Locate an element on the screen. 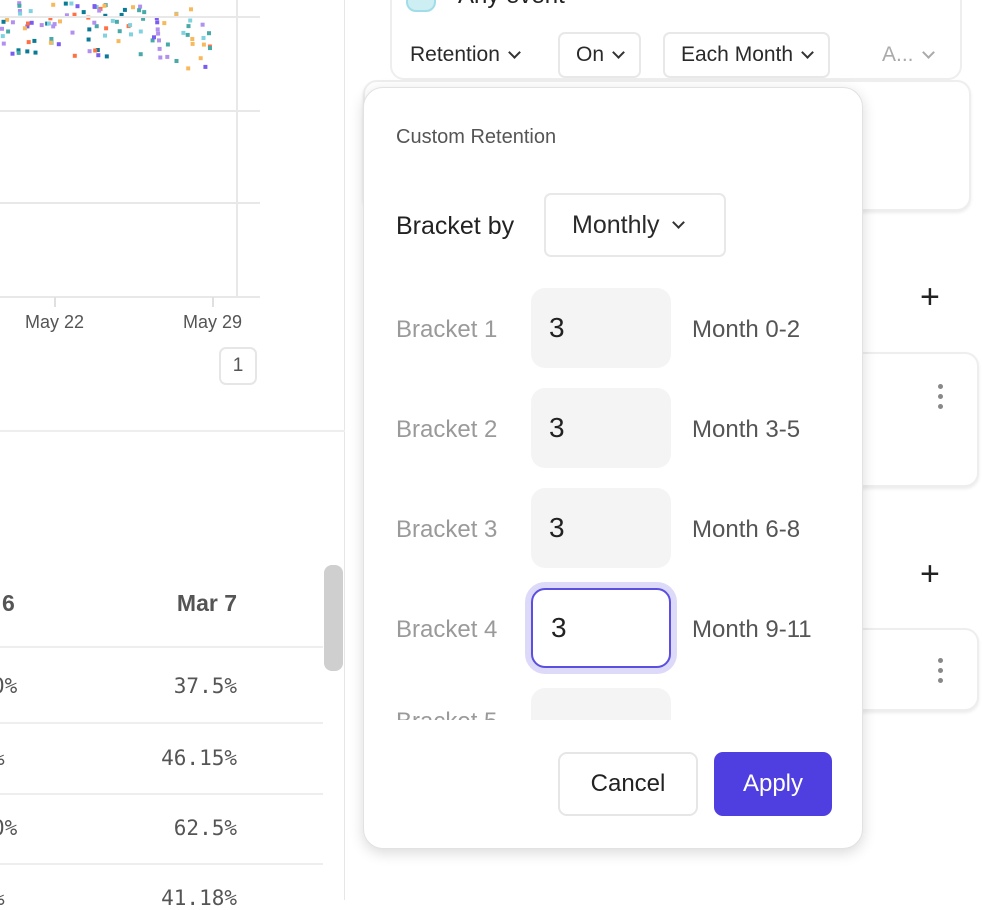 This screenshot has height=910, width=982. event-name: Any event is located at coordinates (511, 5).